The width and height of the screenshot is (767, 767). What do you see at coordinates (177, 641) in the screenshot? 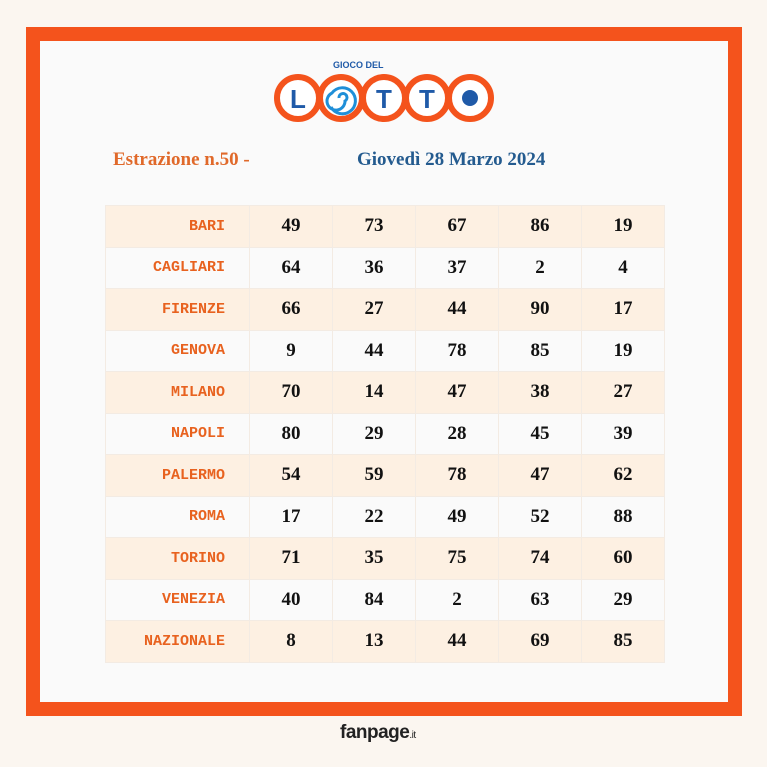
I see `city-name: NAZIONALE` at bounding box center [177, 641].